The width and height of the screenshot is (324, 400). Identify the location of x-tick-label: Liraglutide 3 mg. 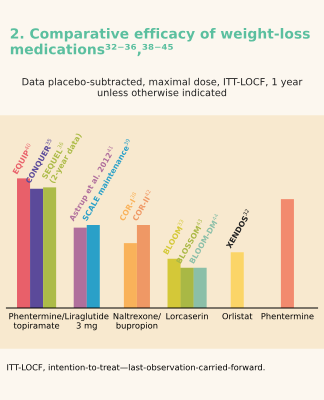
(86, 321).